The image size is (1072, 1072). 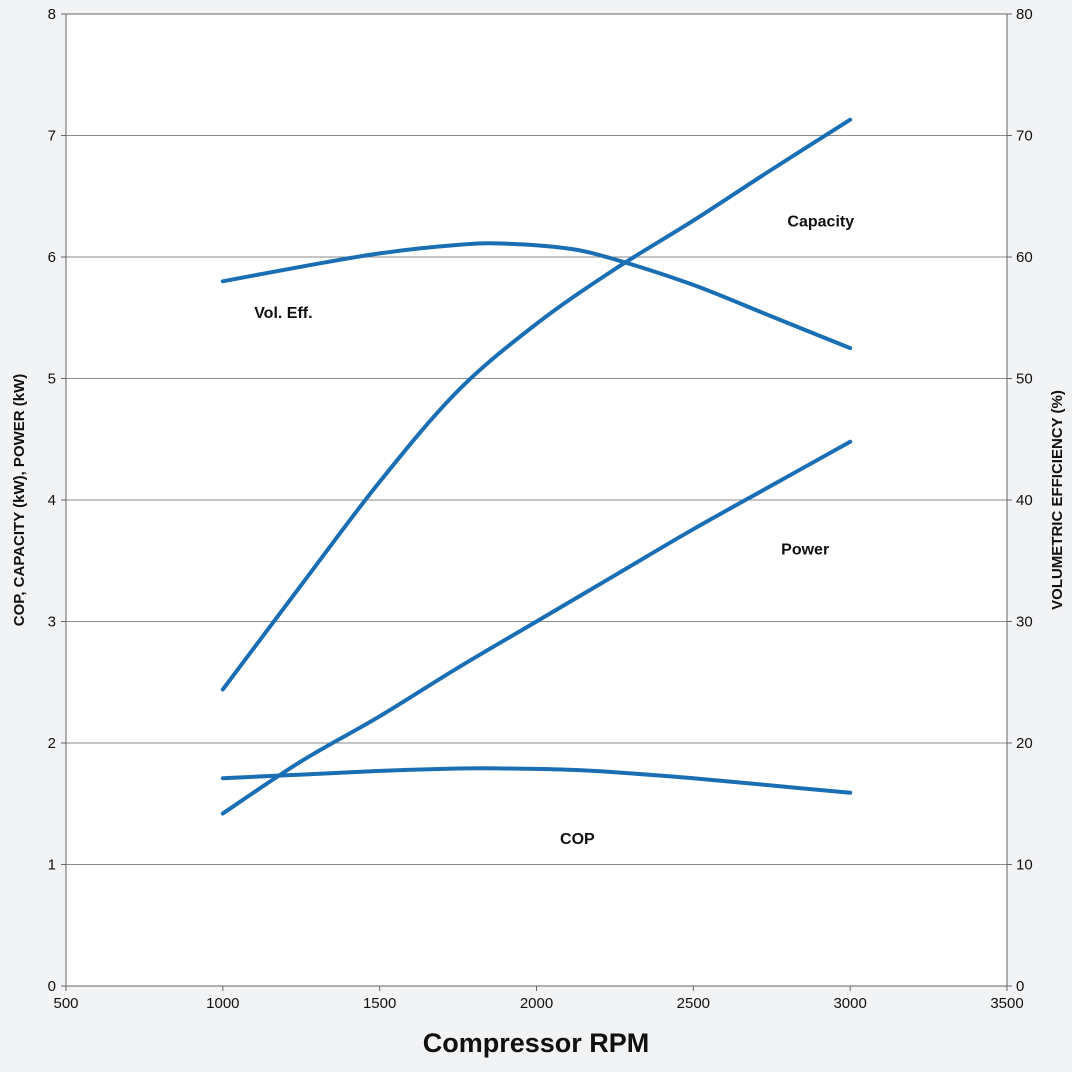 I want to click on y2-tick-labels: 0 10 20 30 40 50 60 70 80, so click(x=1020, y=500).